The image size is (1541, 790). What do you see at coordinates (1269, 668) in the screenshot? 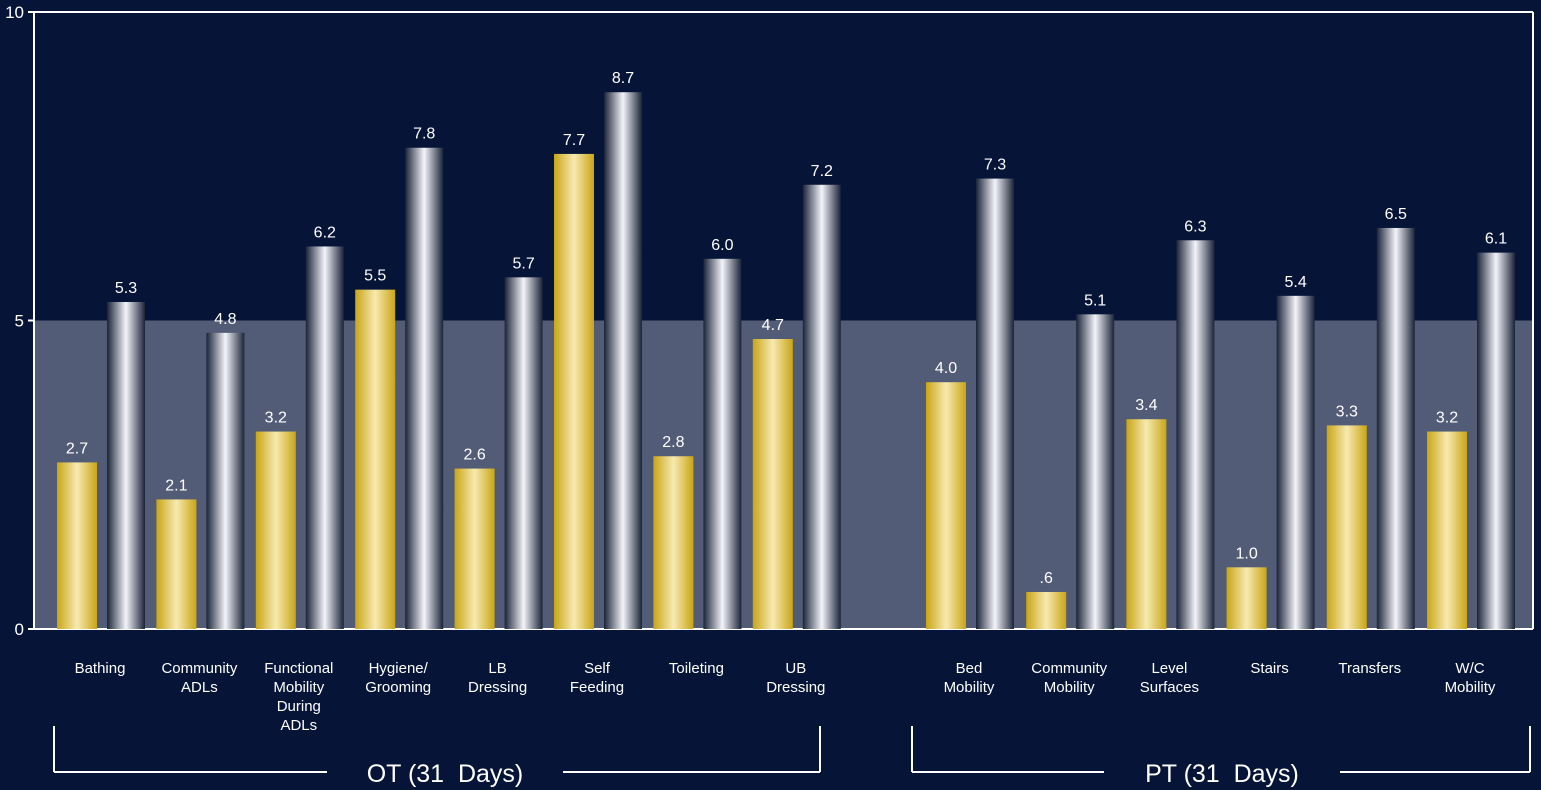
I see `category-label: Stairs` at bounding box center [1269, 668].